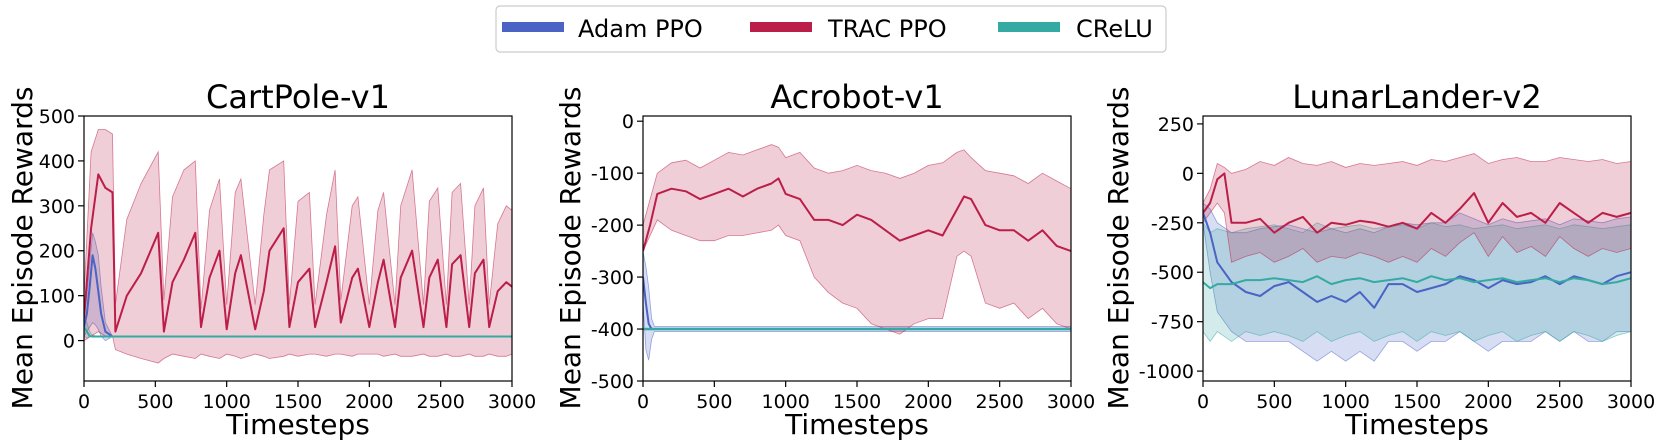 The height and width of the screenshot is (447, 1660). What do you see at coordinates (612, 330) in the screenshot?
I see `y-tick-label: -400` at bounding box center [612, 330].